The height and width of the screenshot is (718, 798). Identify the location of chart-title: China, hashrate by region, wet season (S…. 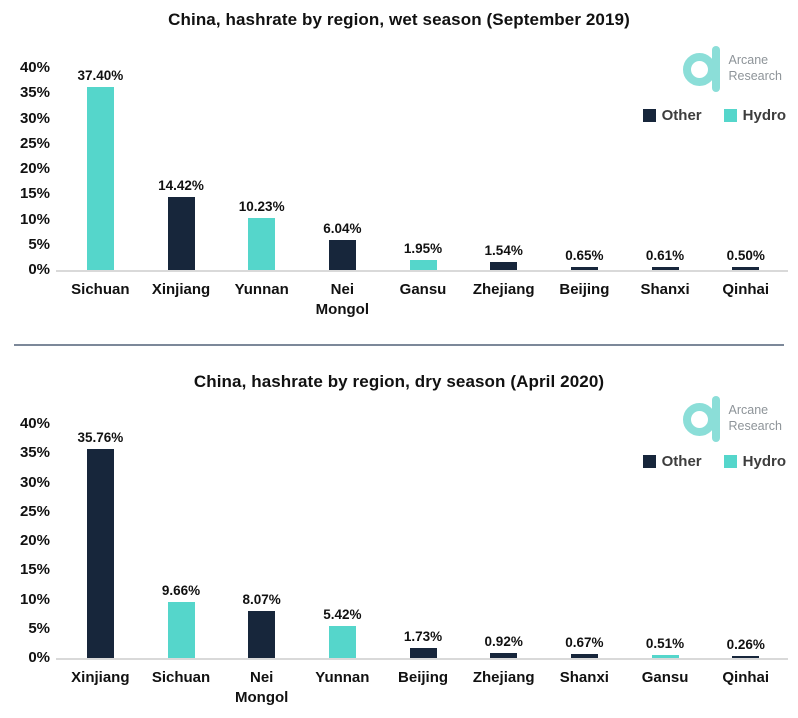
(399, 19).